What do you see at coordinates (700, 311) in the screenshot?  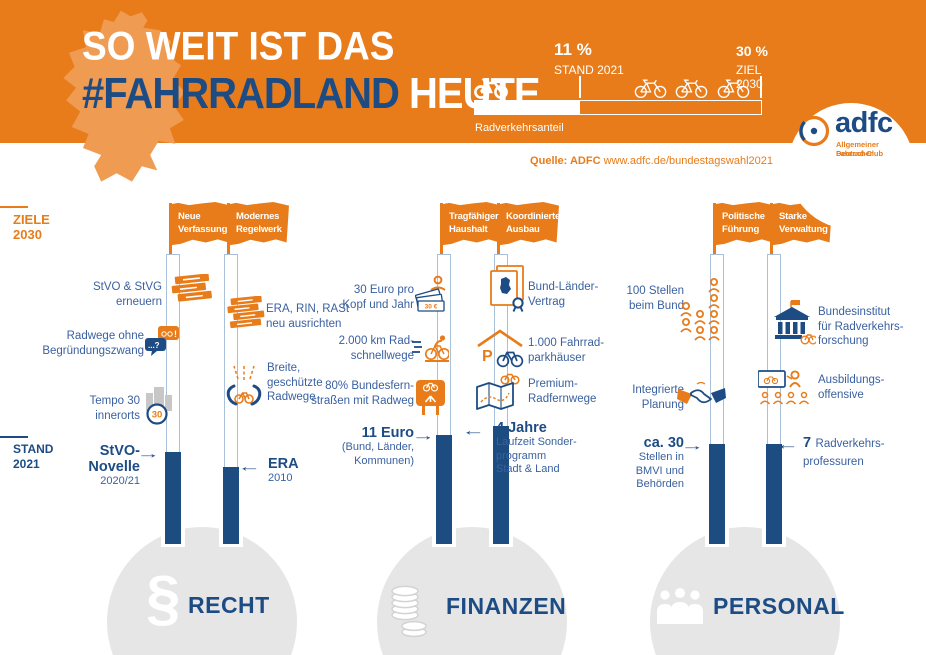 I see `staff-group-icon` at bounding box center [700, 311].